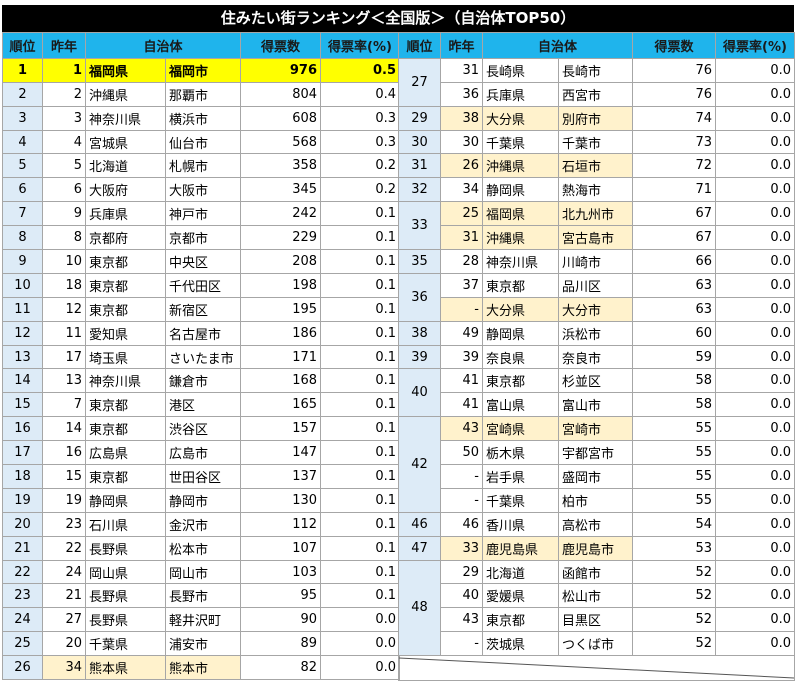 This screenshot has width=800, height=685. I want to click on ranking-row: 27 31 長崎県 長崎市 76 0.0, so click(597, 82).